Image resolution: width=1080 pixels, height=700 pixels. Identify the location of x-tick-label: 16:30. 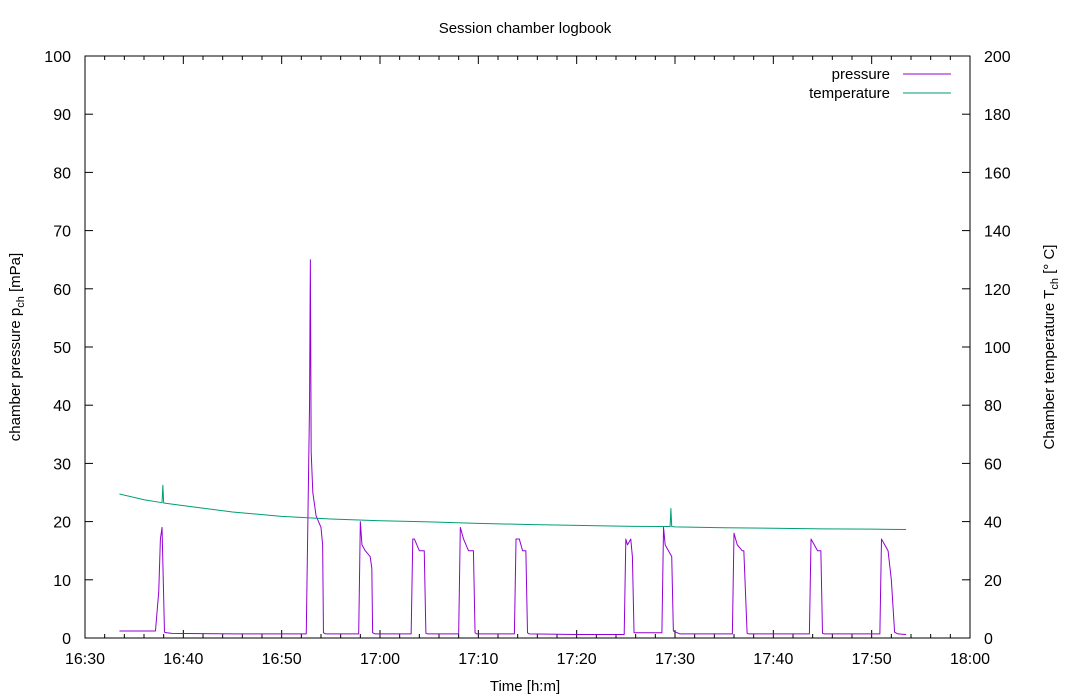
(85, 659).